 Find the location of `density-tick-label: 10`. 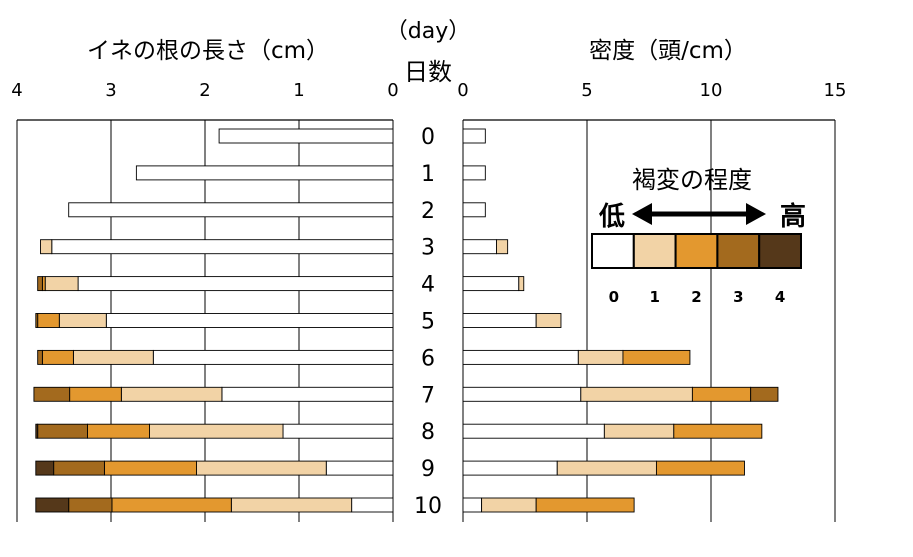

density-tick-label: 10 is located at coordinates (711, 90).